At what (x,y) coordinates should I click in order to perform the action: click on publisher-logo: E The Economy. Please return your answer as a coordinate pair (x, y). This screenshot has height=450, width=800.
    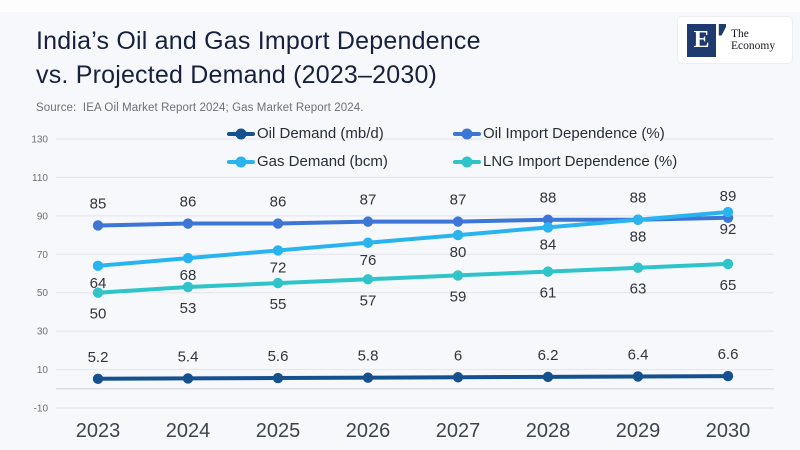
    Looking at the image, I should click on (735, 40).